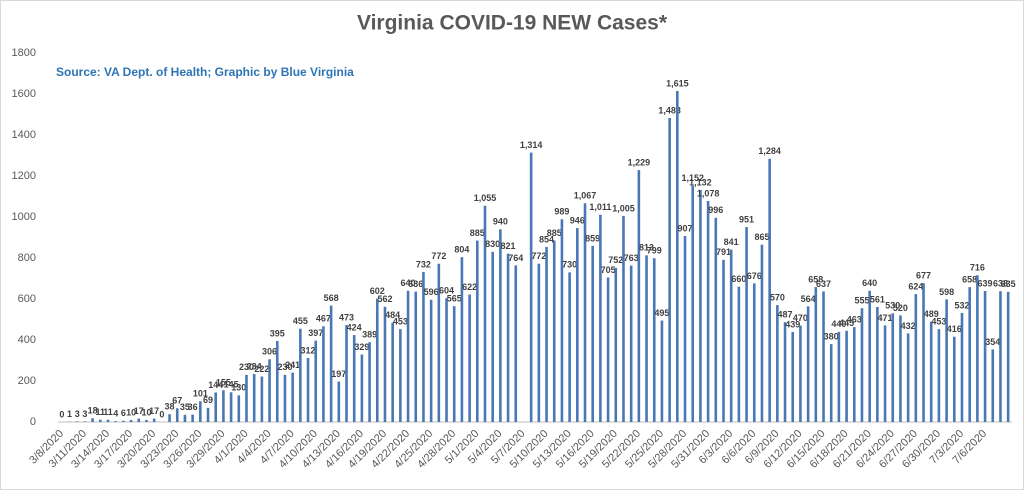 This screenshot has width=1024, height=490. What do you see at coordinates (954, 329) in the screenshot?
I see `value-label: 416` at bounding box center [954, 329].